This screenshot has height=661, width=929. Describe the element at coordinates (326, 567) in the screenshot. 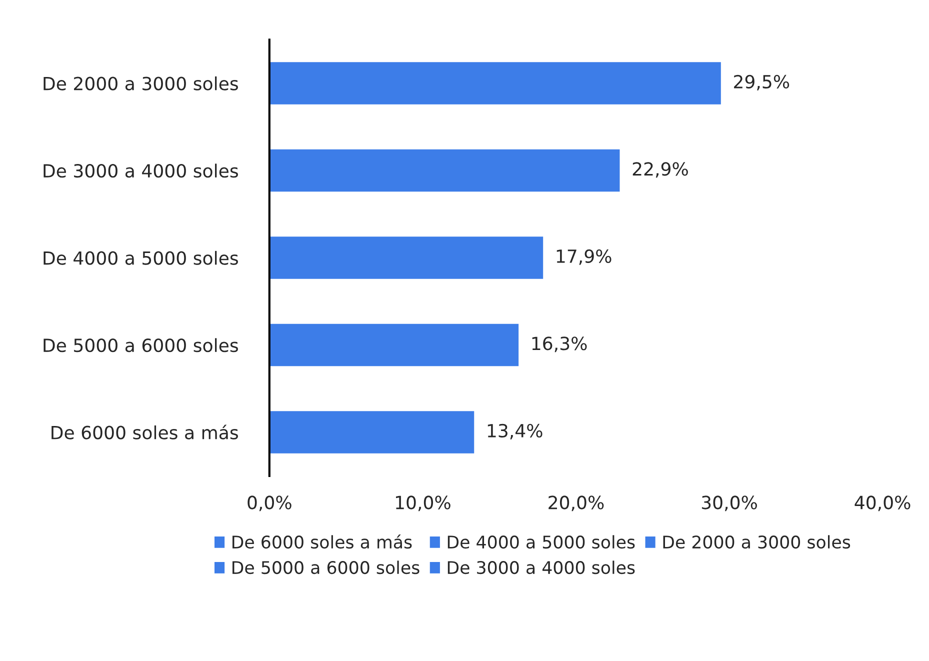

I see `legend-label: De 5000 a 6000 soles` at that location.